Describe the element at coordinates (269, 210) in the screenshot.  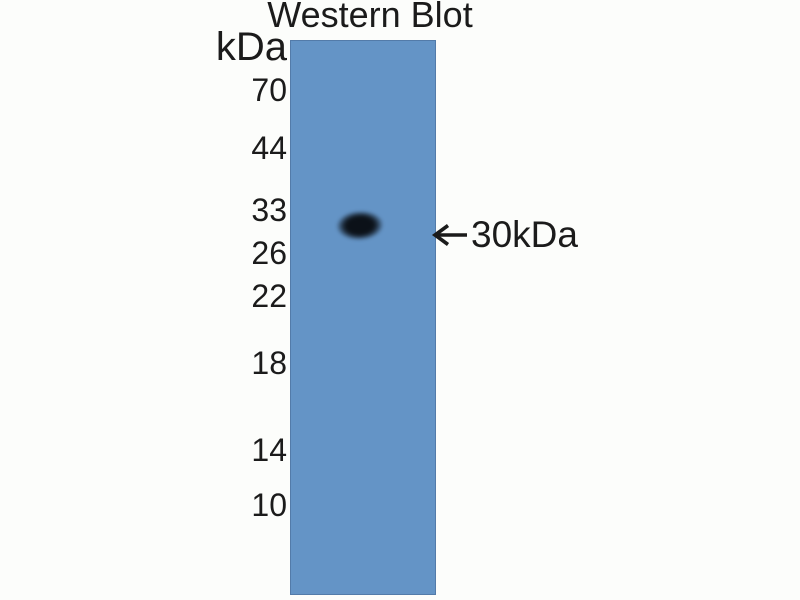
I see `mw-marker-33: 33` at that location.